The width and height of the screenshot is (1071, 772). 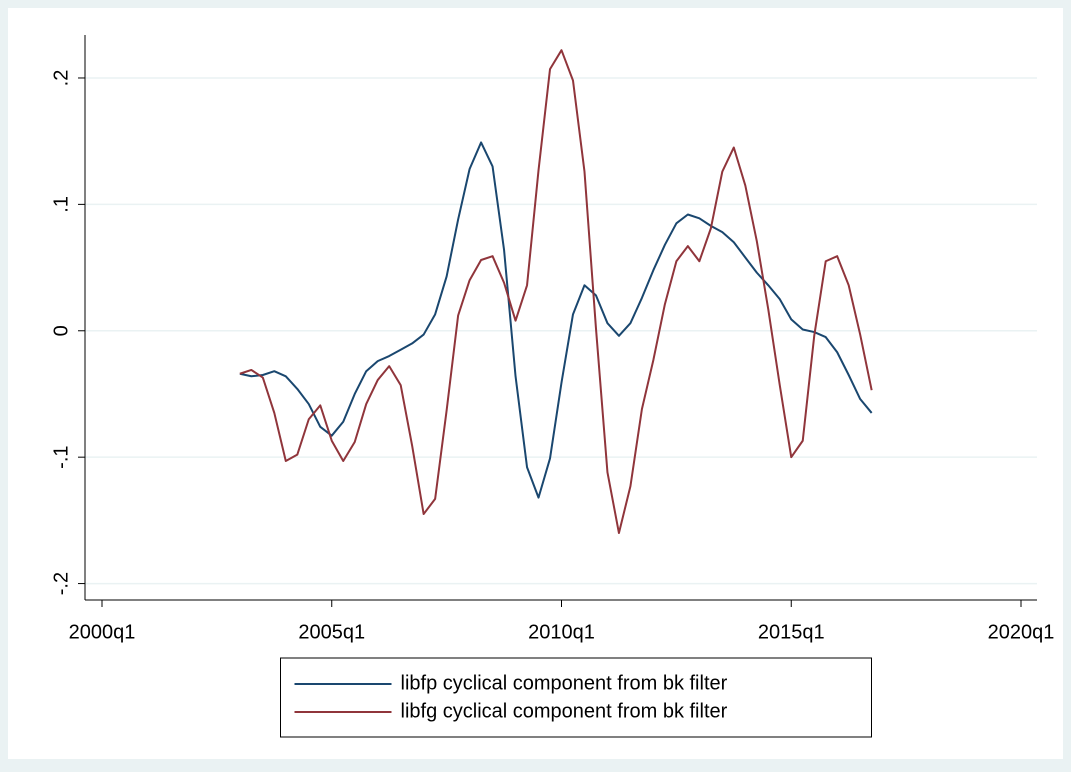 What do you see at coordinates (576, 697) in the screenshot?
I see `legend-box` at bounding box center [576, 697].